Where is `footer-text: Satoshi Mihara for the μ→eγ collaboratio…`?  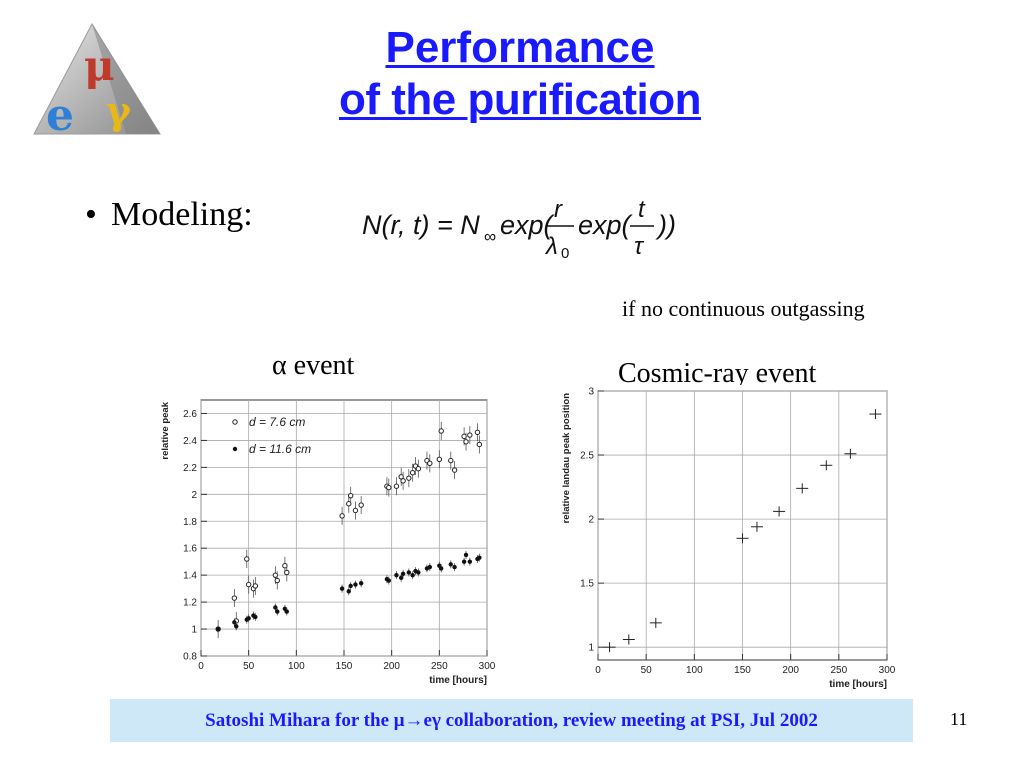
footer-text: Satoshi Mihara for the μ→eγ collaboratio… is located at coordinates (511, 720).